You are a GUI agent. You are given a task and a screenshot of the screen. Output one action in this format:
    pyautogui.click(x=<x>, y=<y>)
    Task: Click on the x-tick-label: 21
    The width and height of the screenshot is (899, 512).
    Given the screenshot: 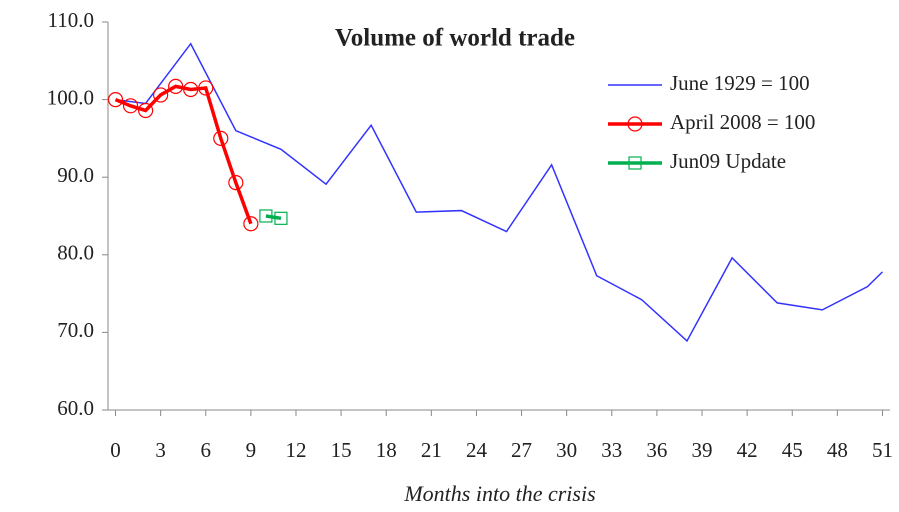 What is the action you would take?
    pyautogui.click(x=431, y=450)
    